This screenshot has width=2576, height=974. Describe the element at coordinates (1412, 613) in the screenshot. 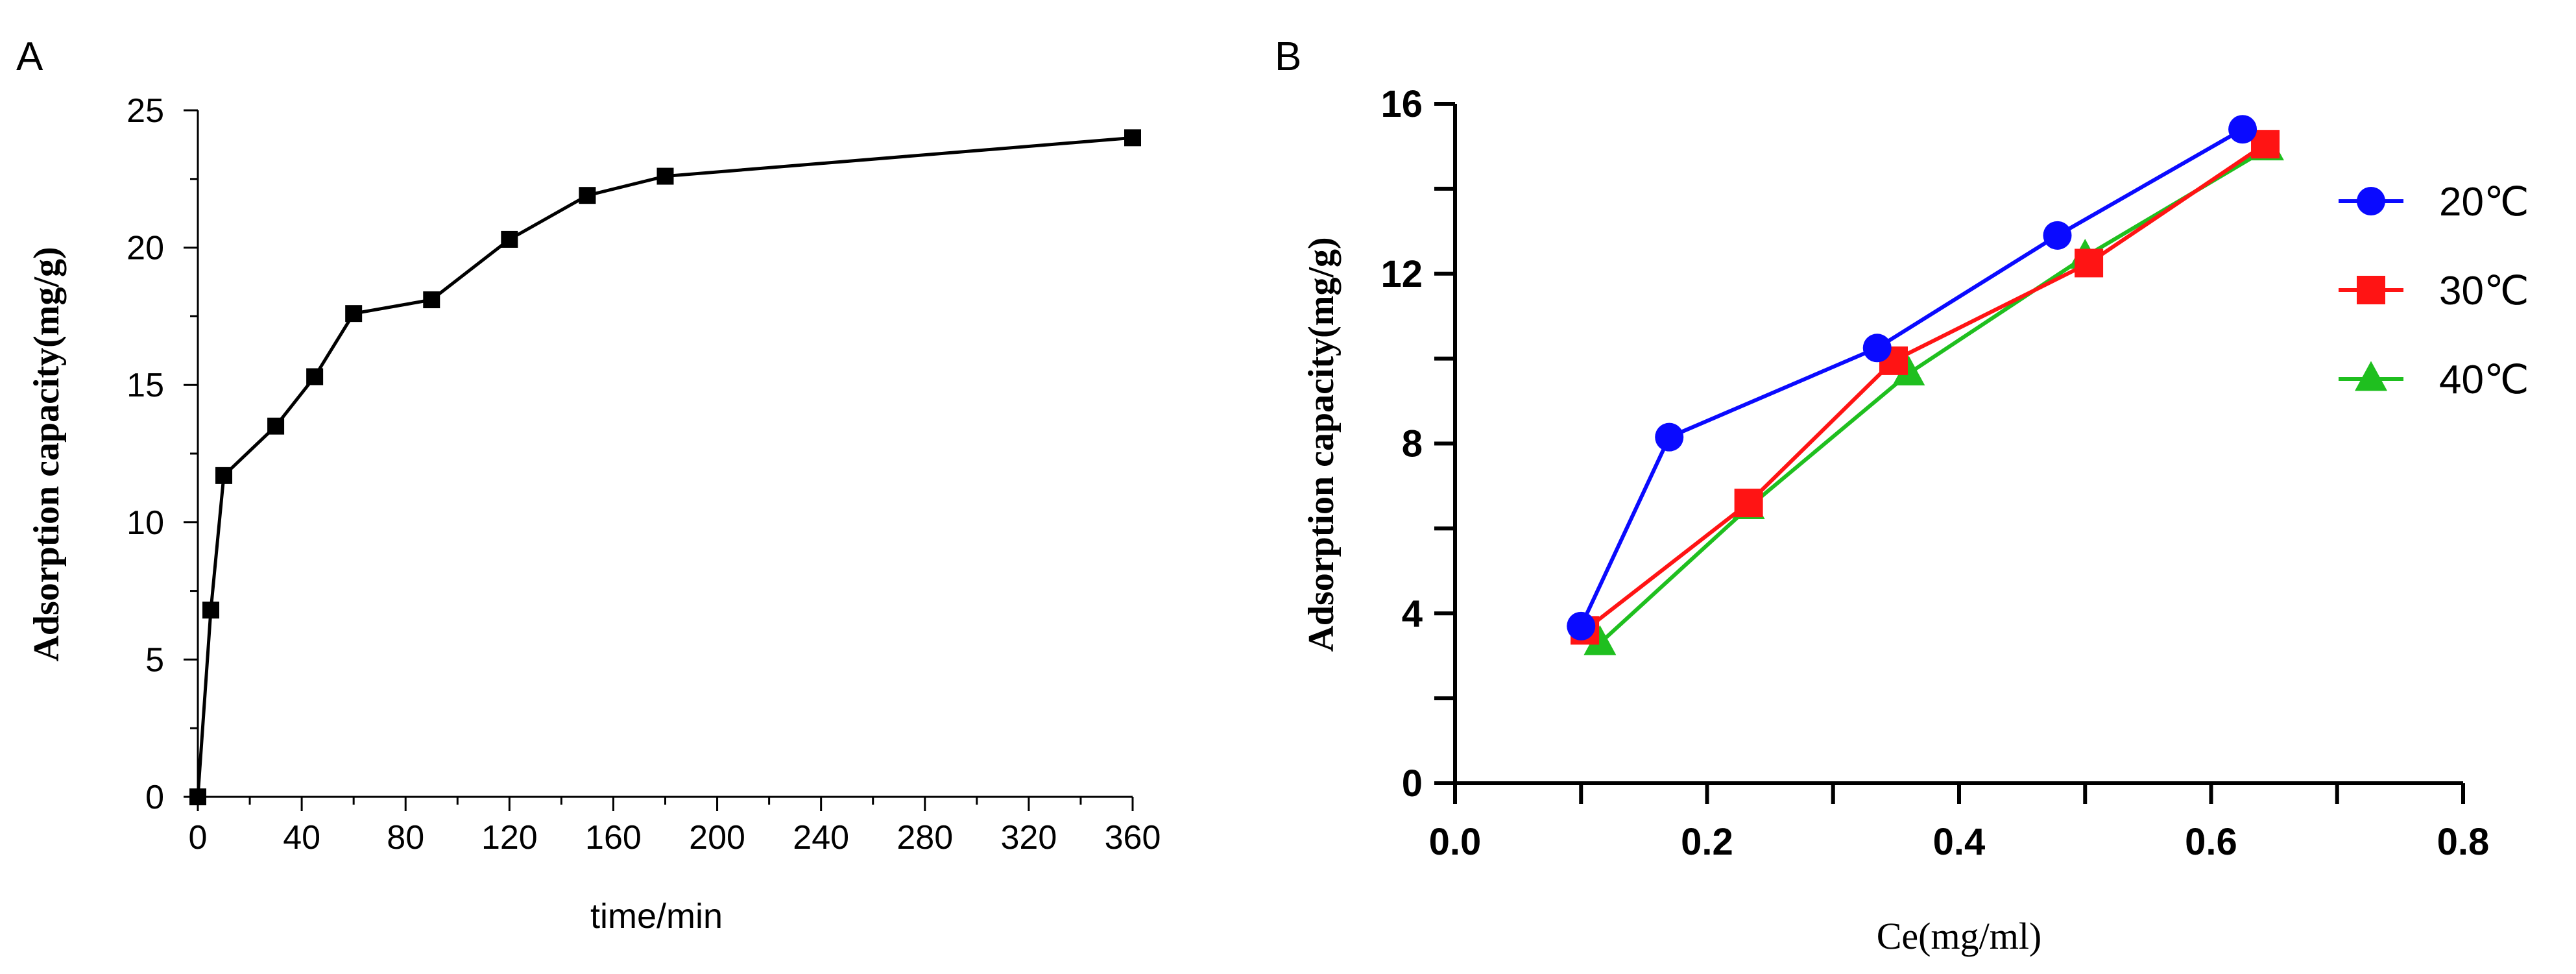

I see `panel-b-y-tick-label: 4` at that location.